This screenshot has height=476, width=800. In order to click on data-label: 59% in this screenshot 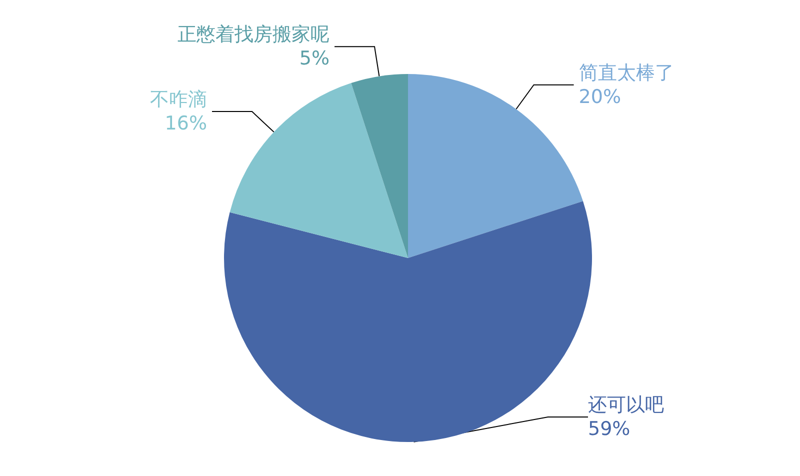, I will do `click(609, 429)`.